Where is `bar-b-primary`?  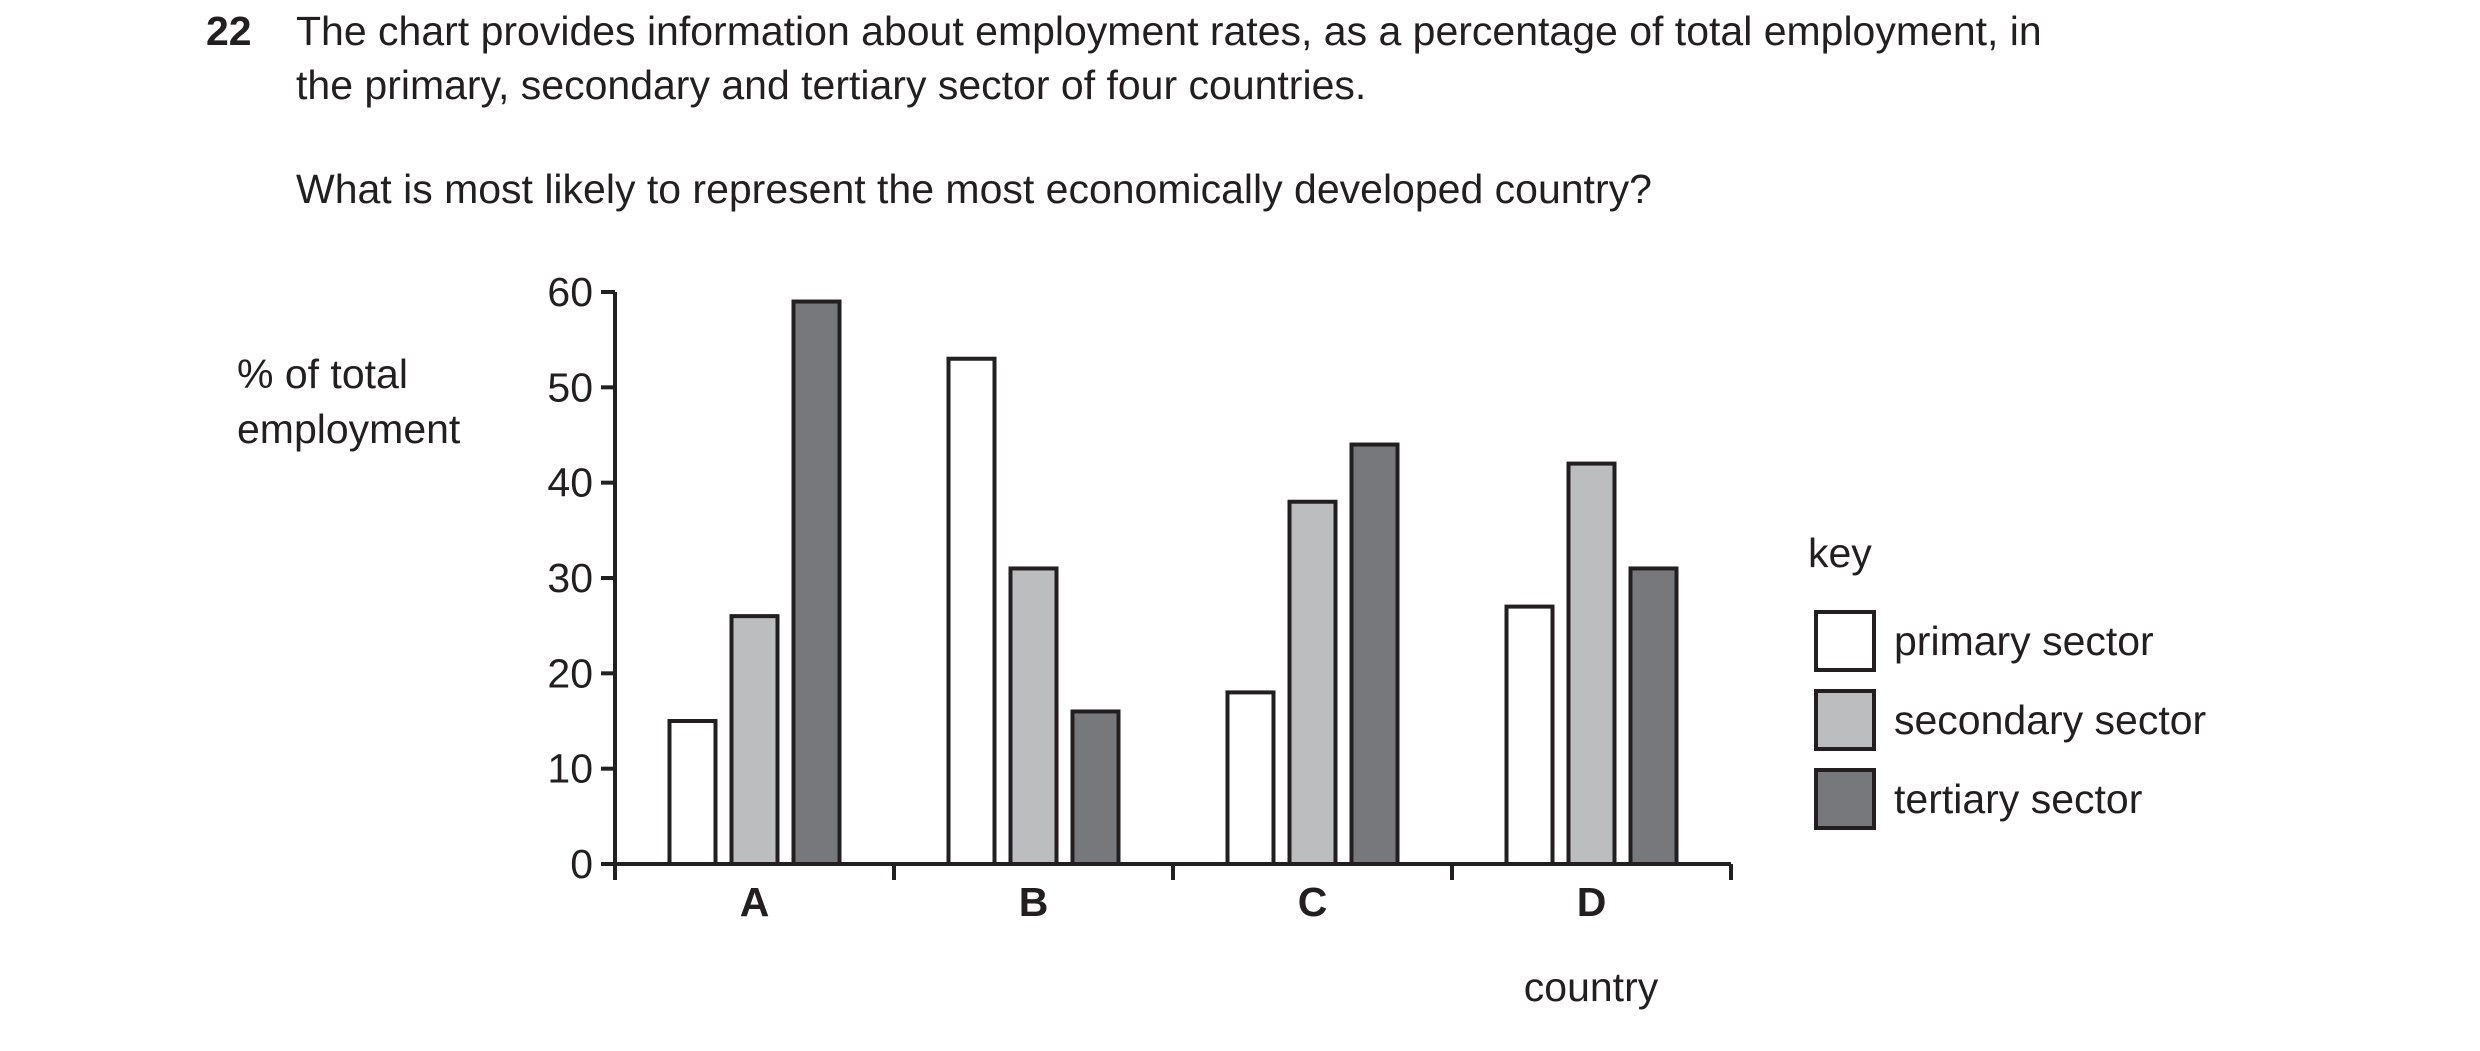 bar-b-primary is located at coordinates (971, 611).